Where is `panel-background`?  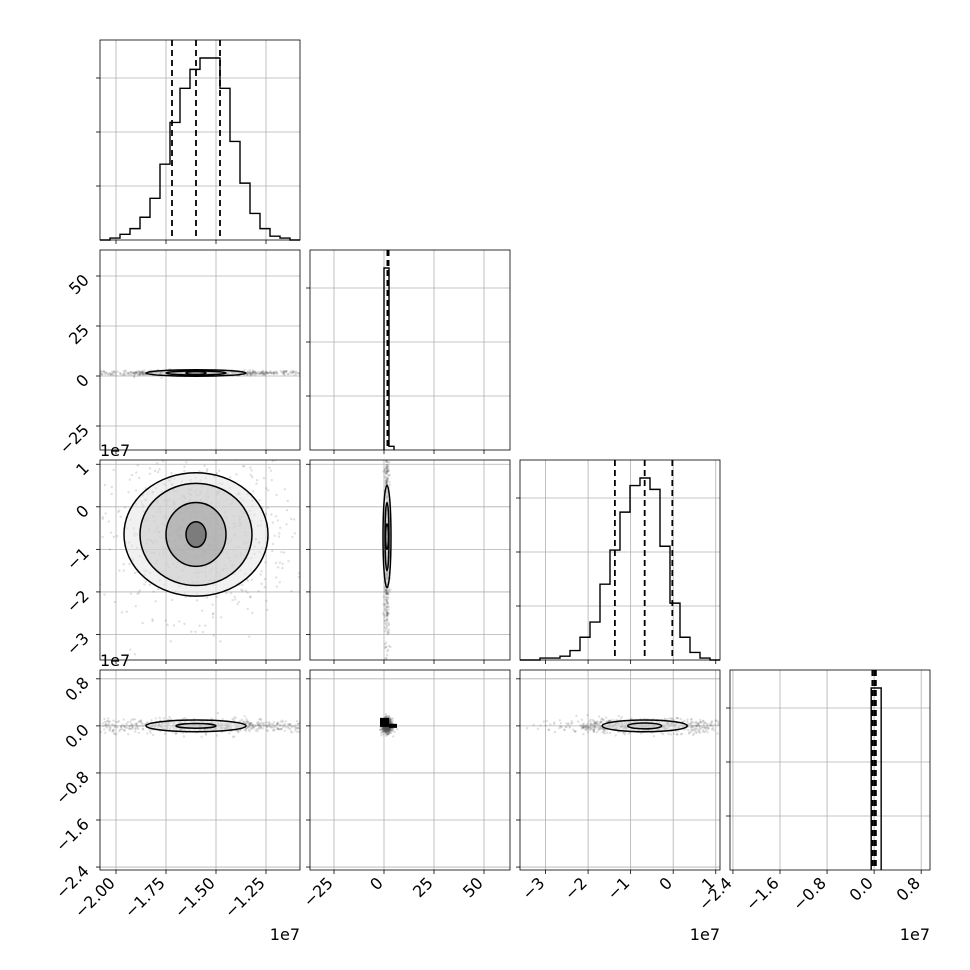 panel-background is located at coordinates (830, 770).